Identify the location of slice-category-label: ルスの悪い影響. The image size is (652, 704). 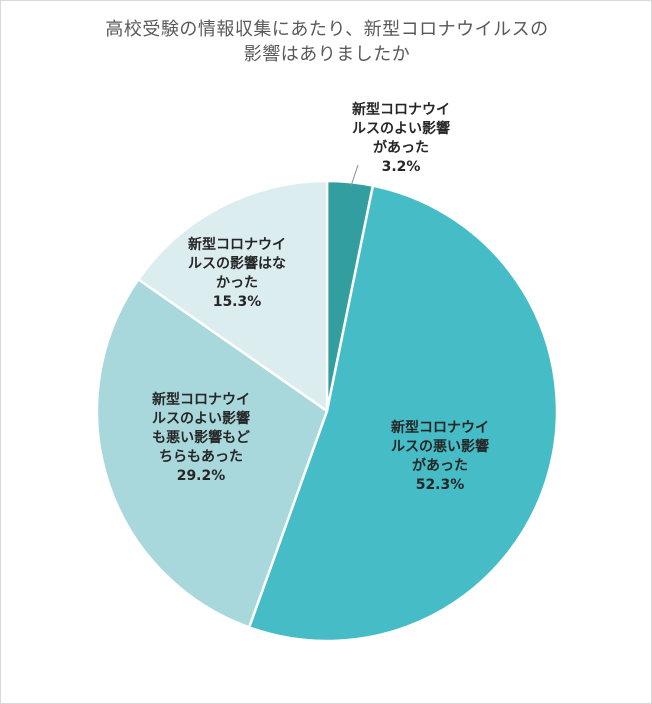
(440, 446).